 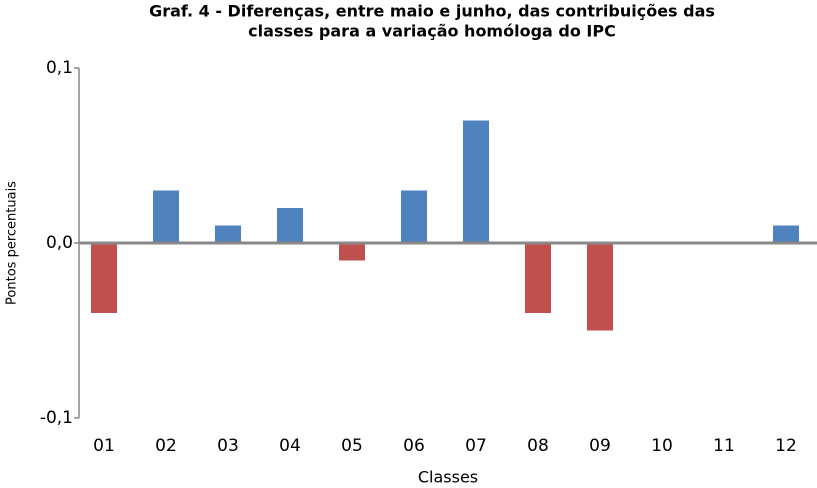 What do you see at coordinates (59, 68) in the screenshot?
I see `y-tick-label: 0,1` at bounding box center [59, 68].